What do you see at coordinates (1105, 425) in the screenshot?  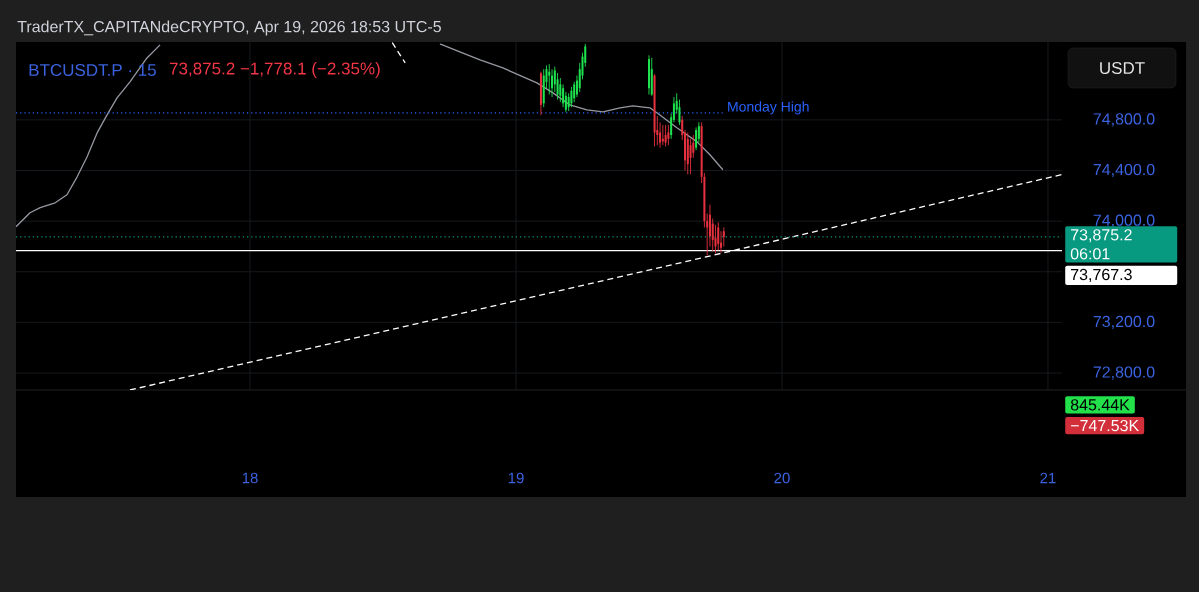 I see `text: −747.53K` at bounding box center [1105, 425].